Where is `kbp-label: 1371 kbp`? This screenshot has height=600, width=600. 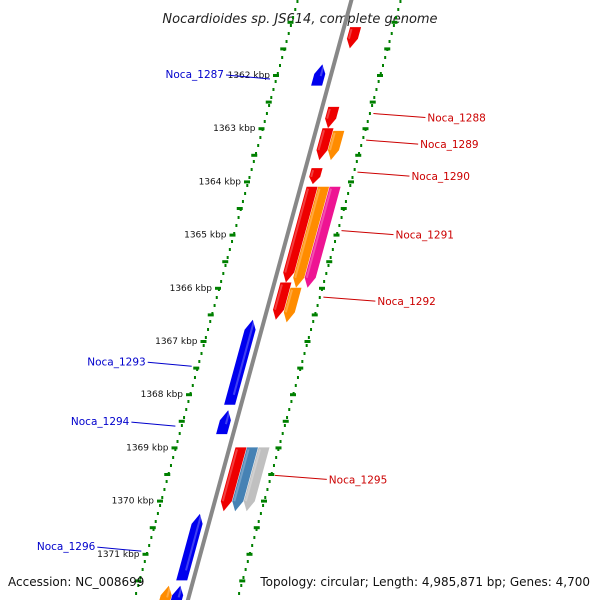 kbp-label: 1371 kbp is located at coordinates (118, 555).